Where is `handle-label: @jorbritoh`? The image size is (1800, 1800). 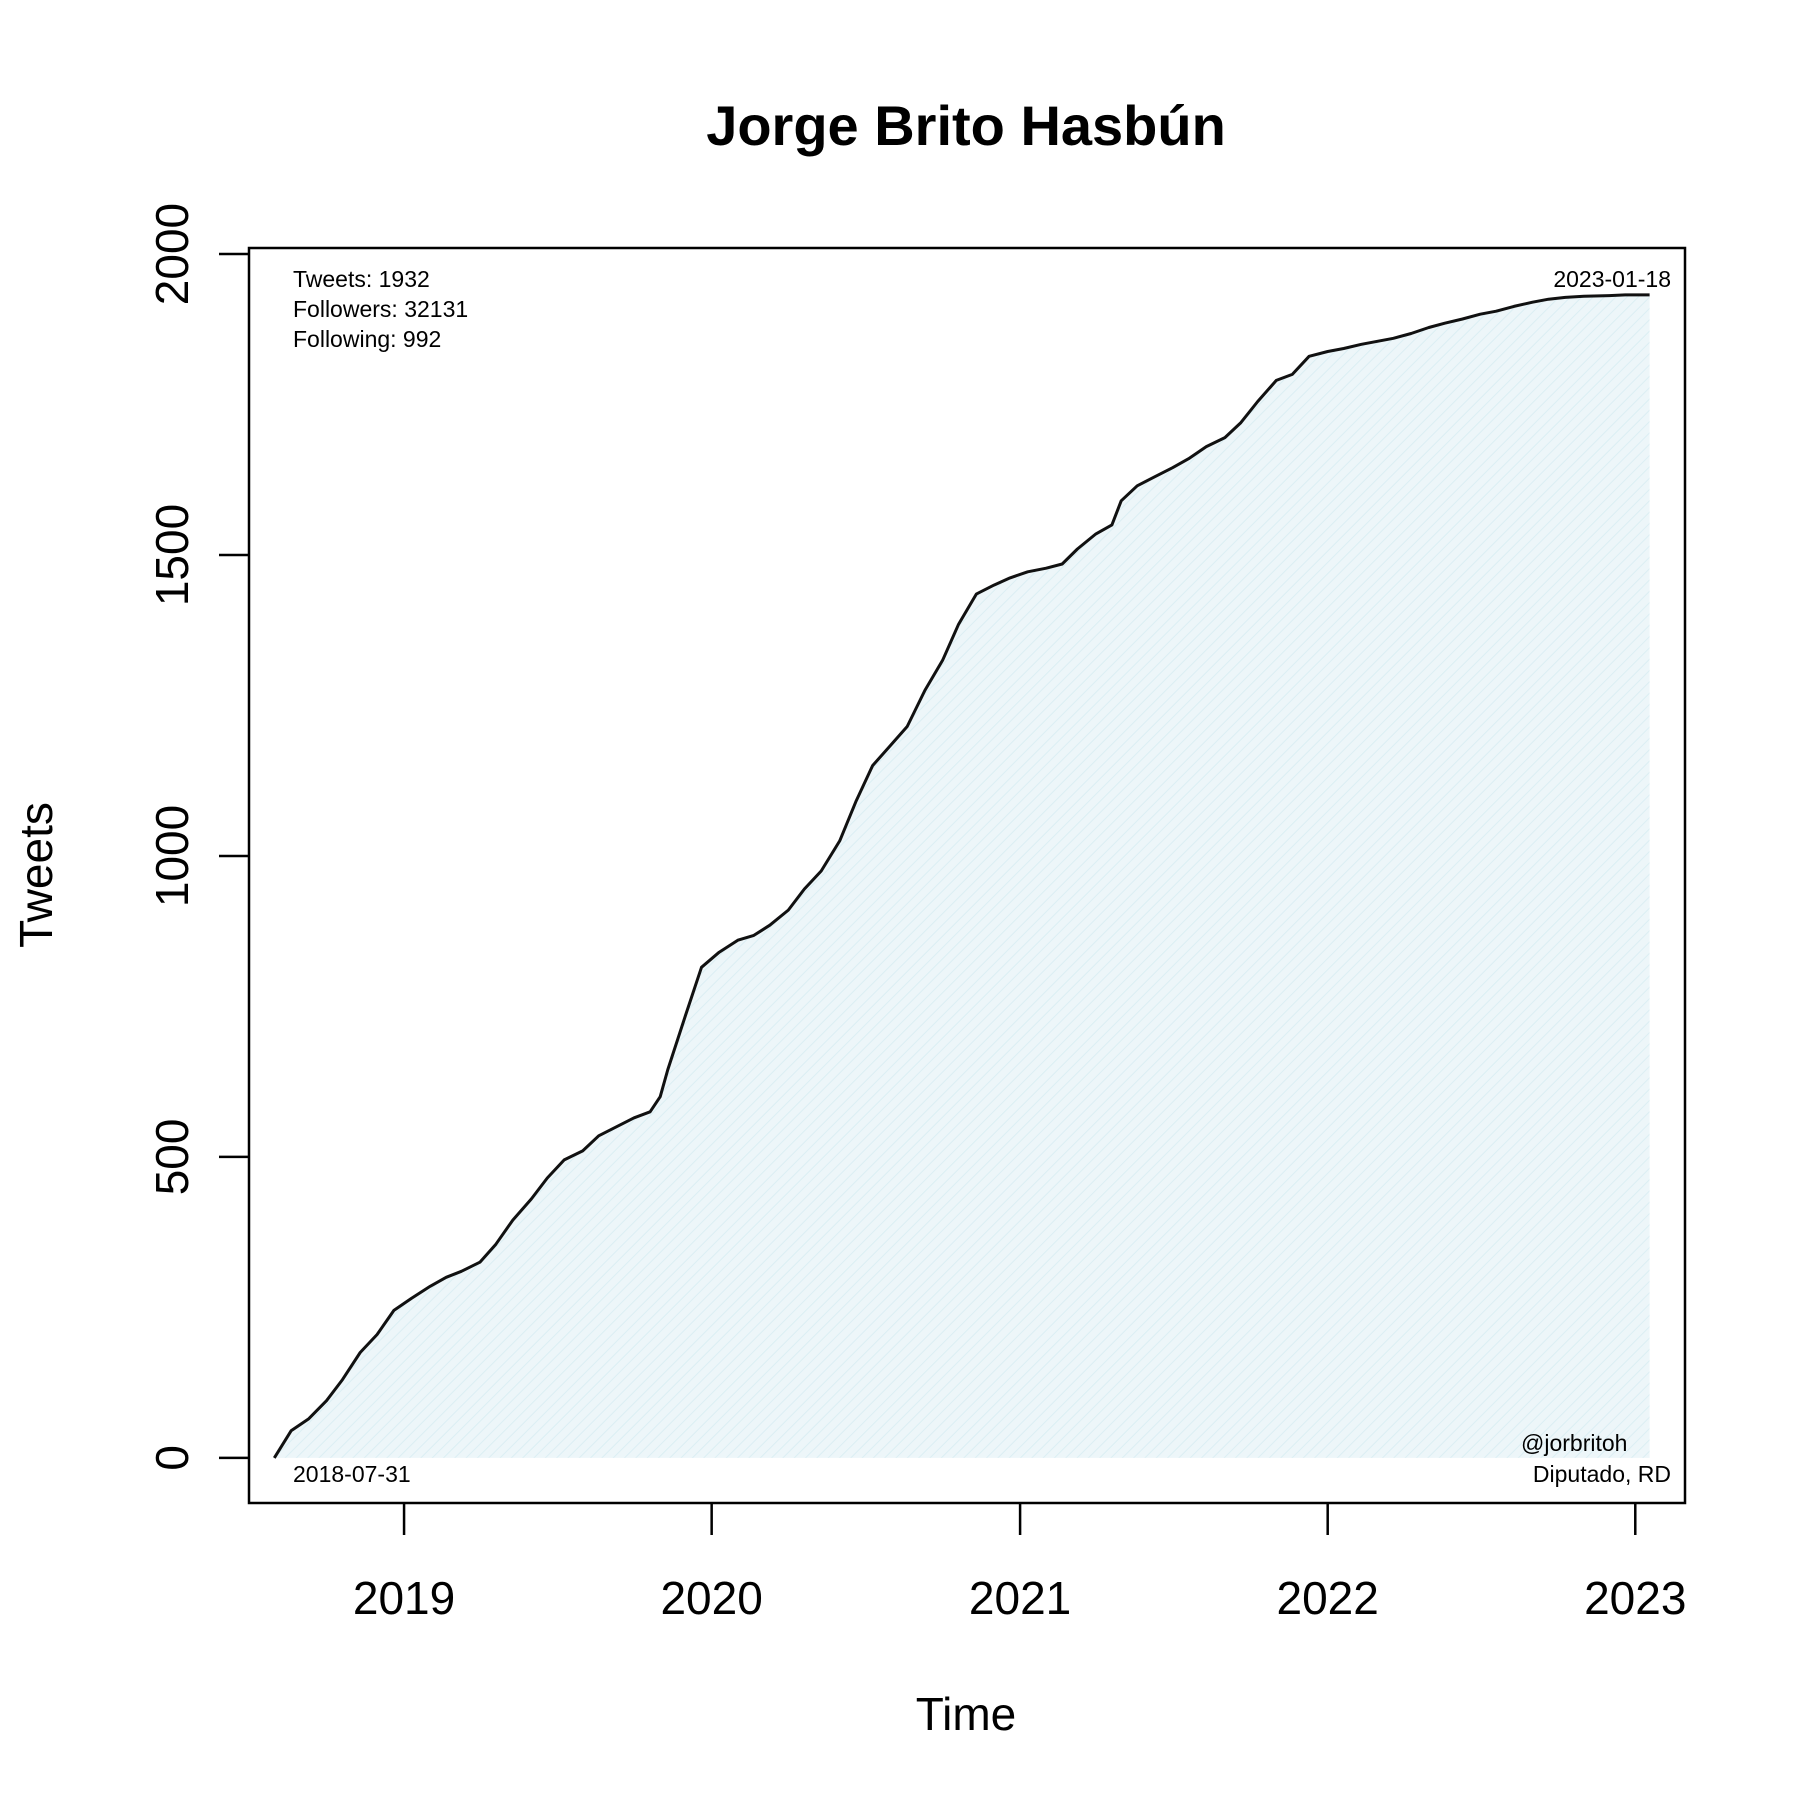 handle-label: @jorbritoh is located at coordinates (1574, 1443).